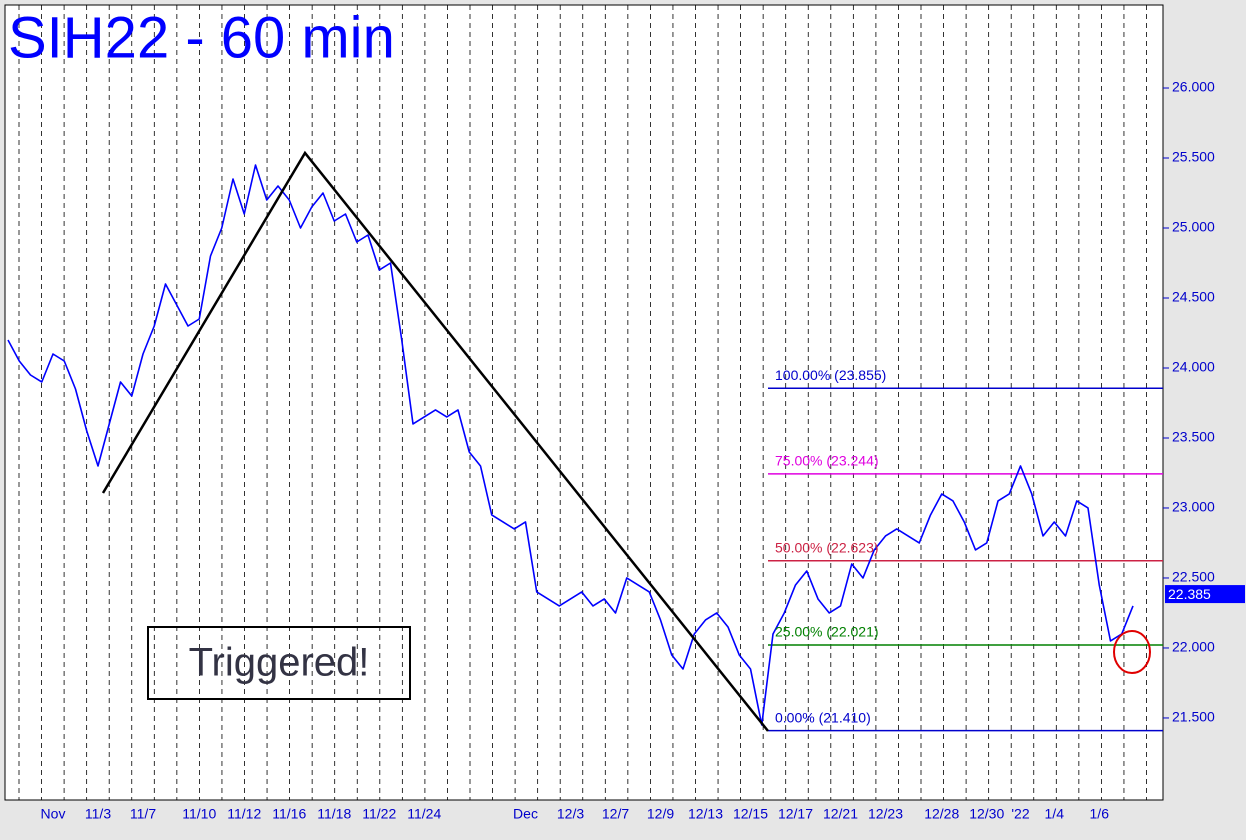 Image resolution: width=1246 pixels, height=840 pixels. Describe the element at coordinates (1193, 507) in the screenshot. I see `y-tick-label: 23.000` at that location.